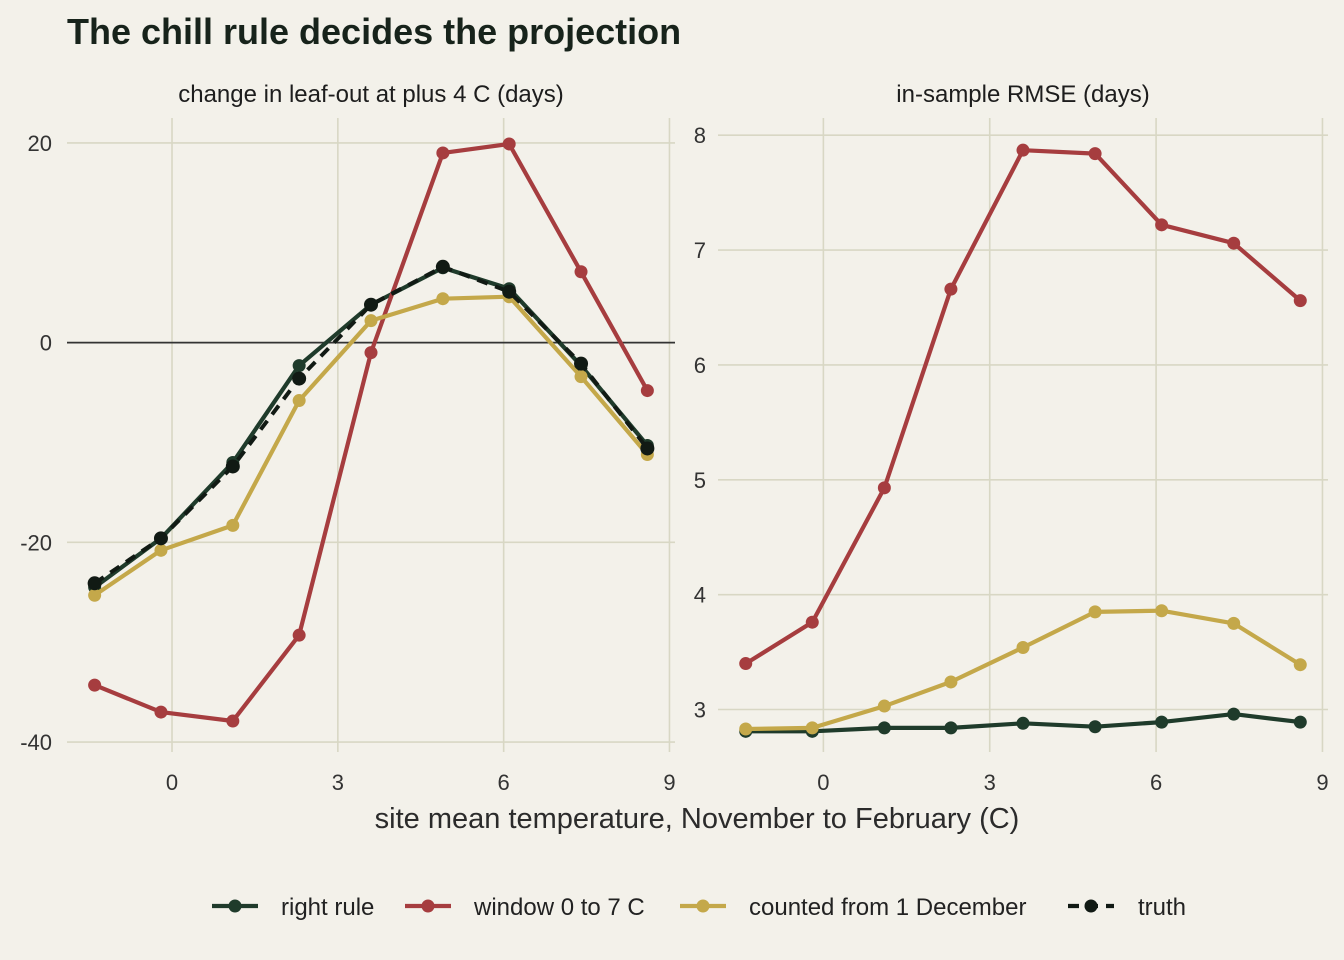 This screenshot has height=960, width=1344. What do you see at coordinates (700, 365) in the screenshot?
I see `y-tick-label: 6` at bounding box center [700, 365].